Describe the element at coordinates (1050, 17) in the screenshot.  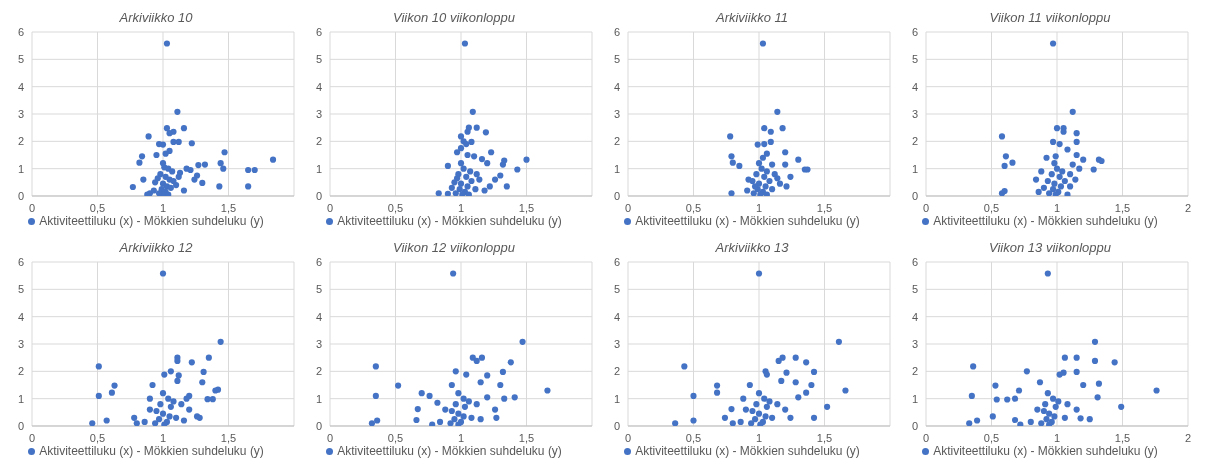
I see `chart-title: Viikon 11 viikonloppu` at that location.